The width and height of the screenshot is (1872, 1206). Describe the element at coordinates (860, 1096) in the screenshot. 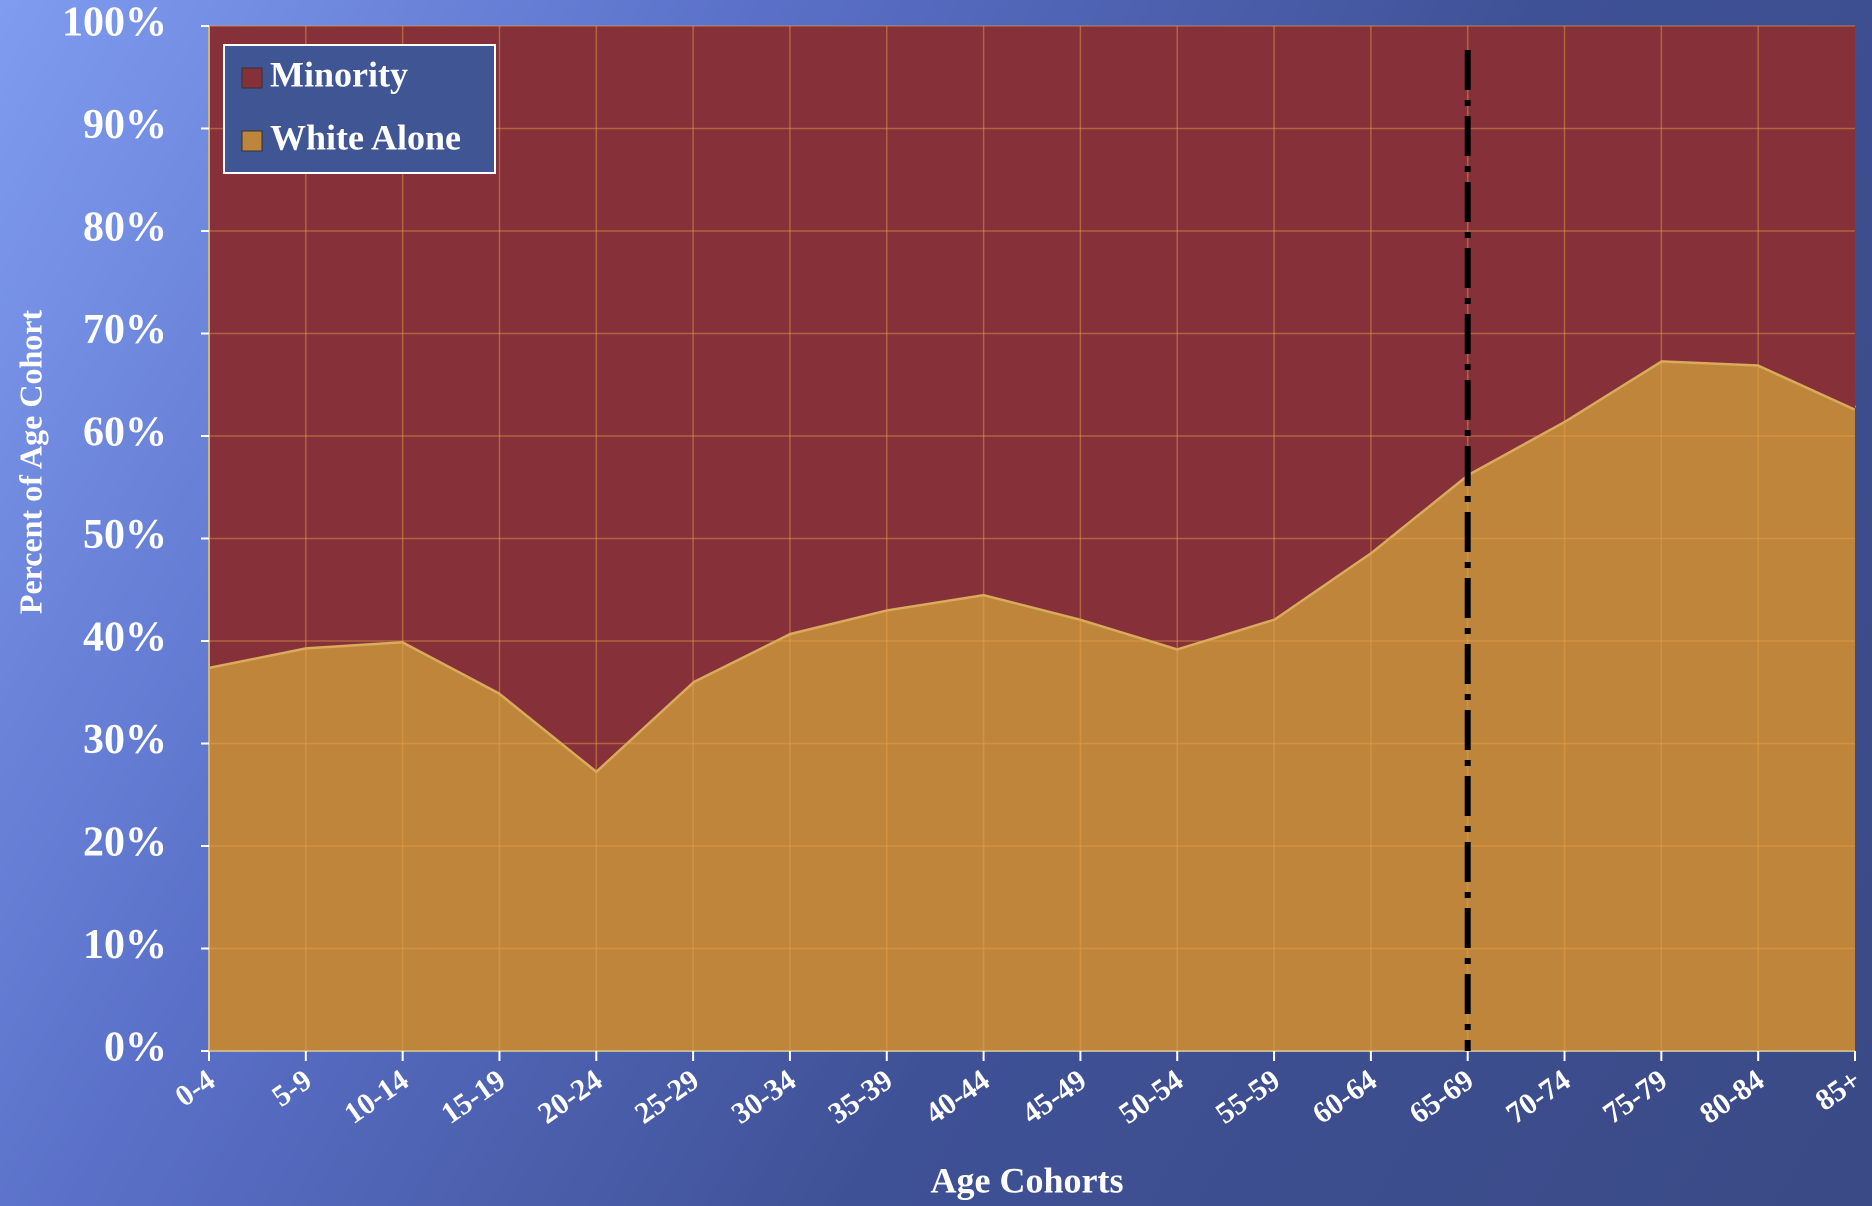

I see `x-tick-label: 35-39` at that location.